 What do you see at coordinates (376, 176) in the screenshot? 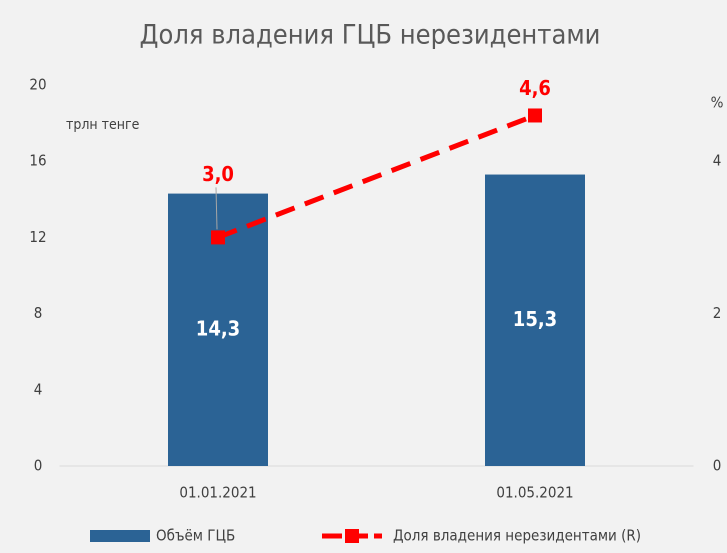
I see `line` at bounding box center [376, 176].